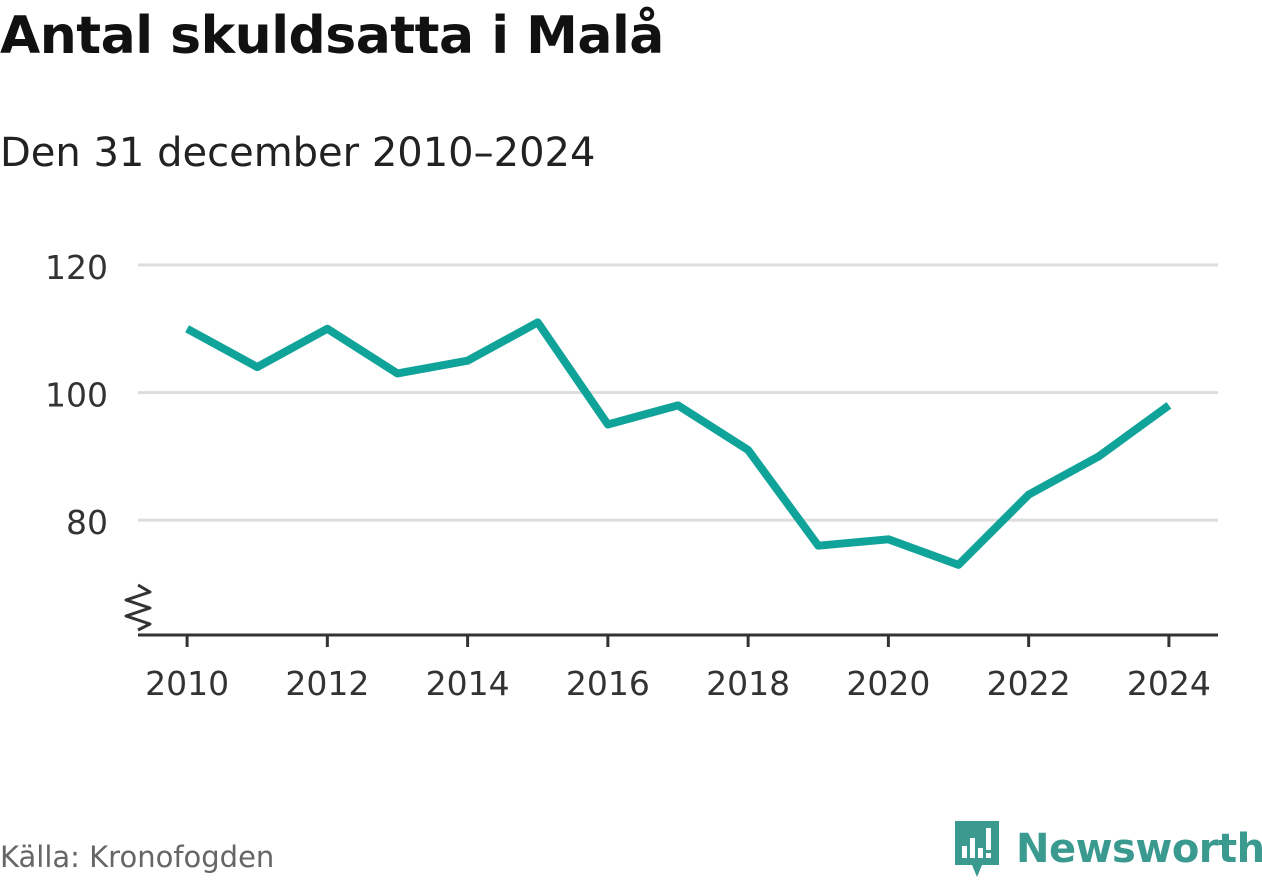 This screenshot has height=880, width=1262. Describe the element at coordinates (327, 683) in the screenshot. I see `x-tick-label-2012: 2012` at that location.